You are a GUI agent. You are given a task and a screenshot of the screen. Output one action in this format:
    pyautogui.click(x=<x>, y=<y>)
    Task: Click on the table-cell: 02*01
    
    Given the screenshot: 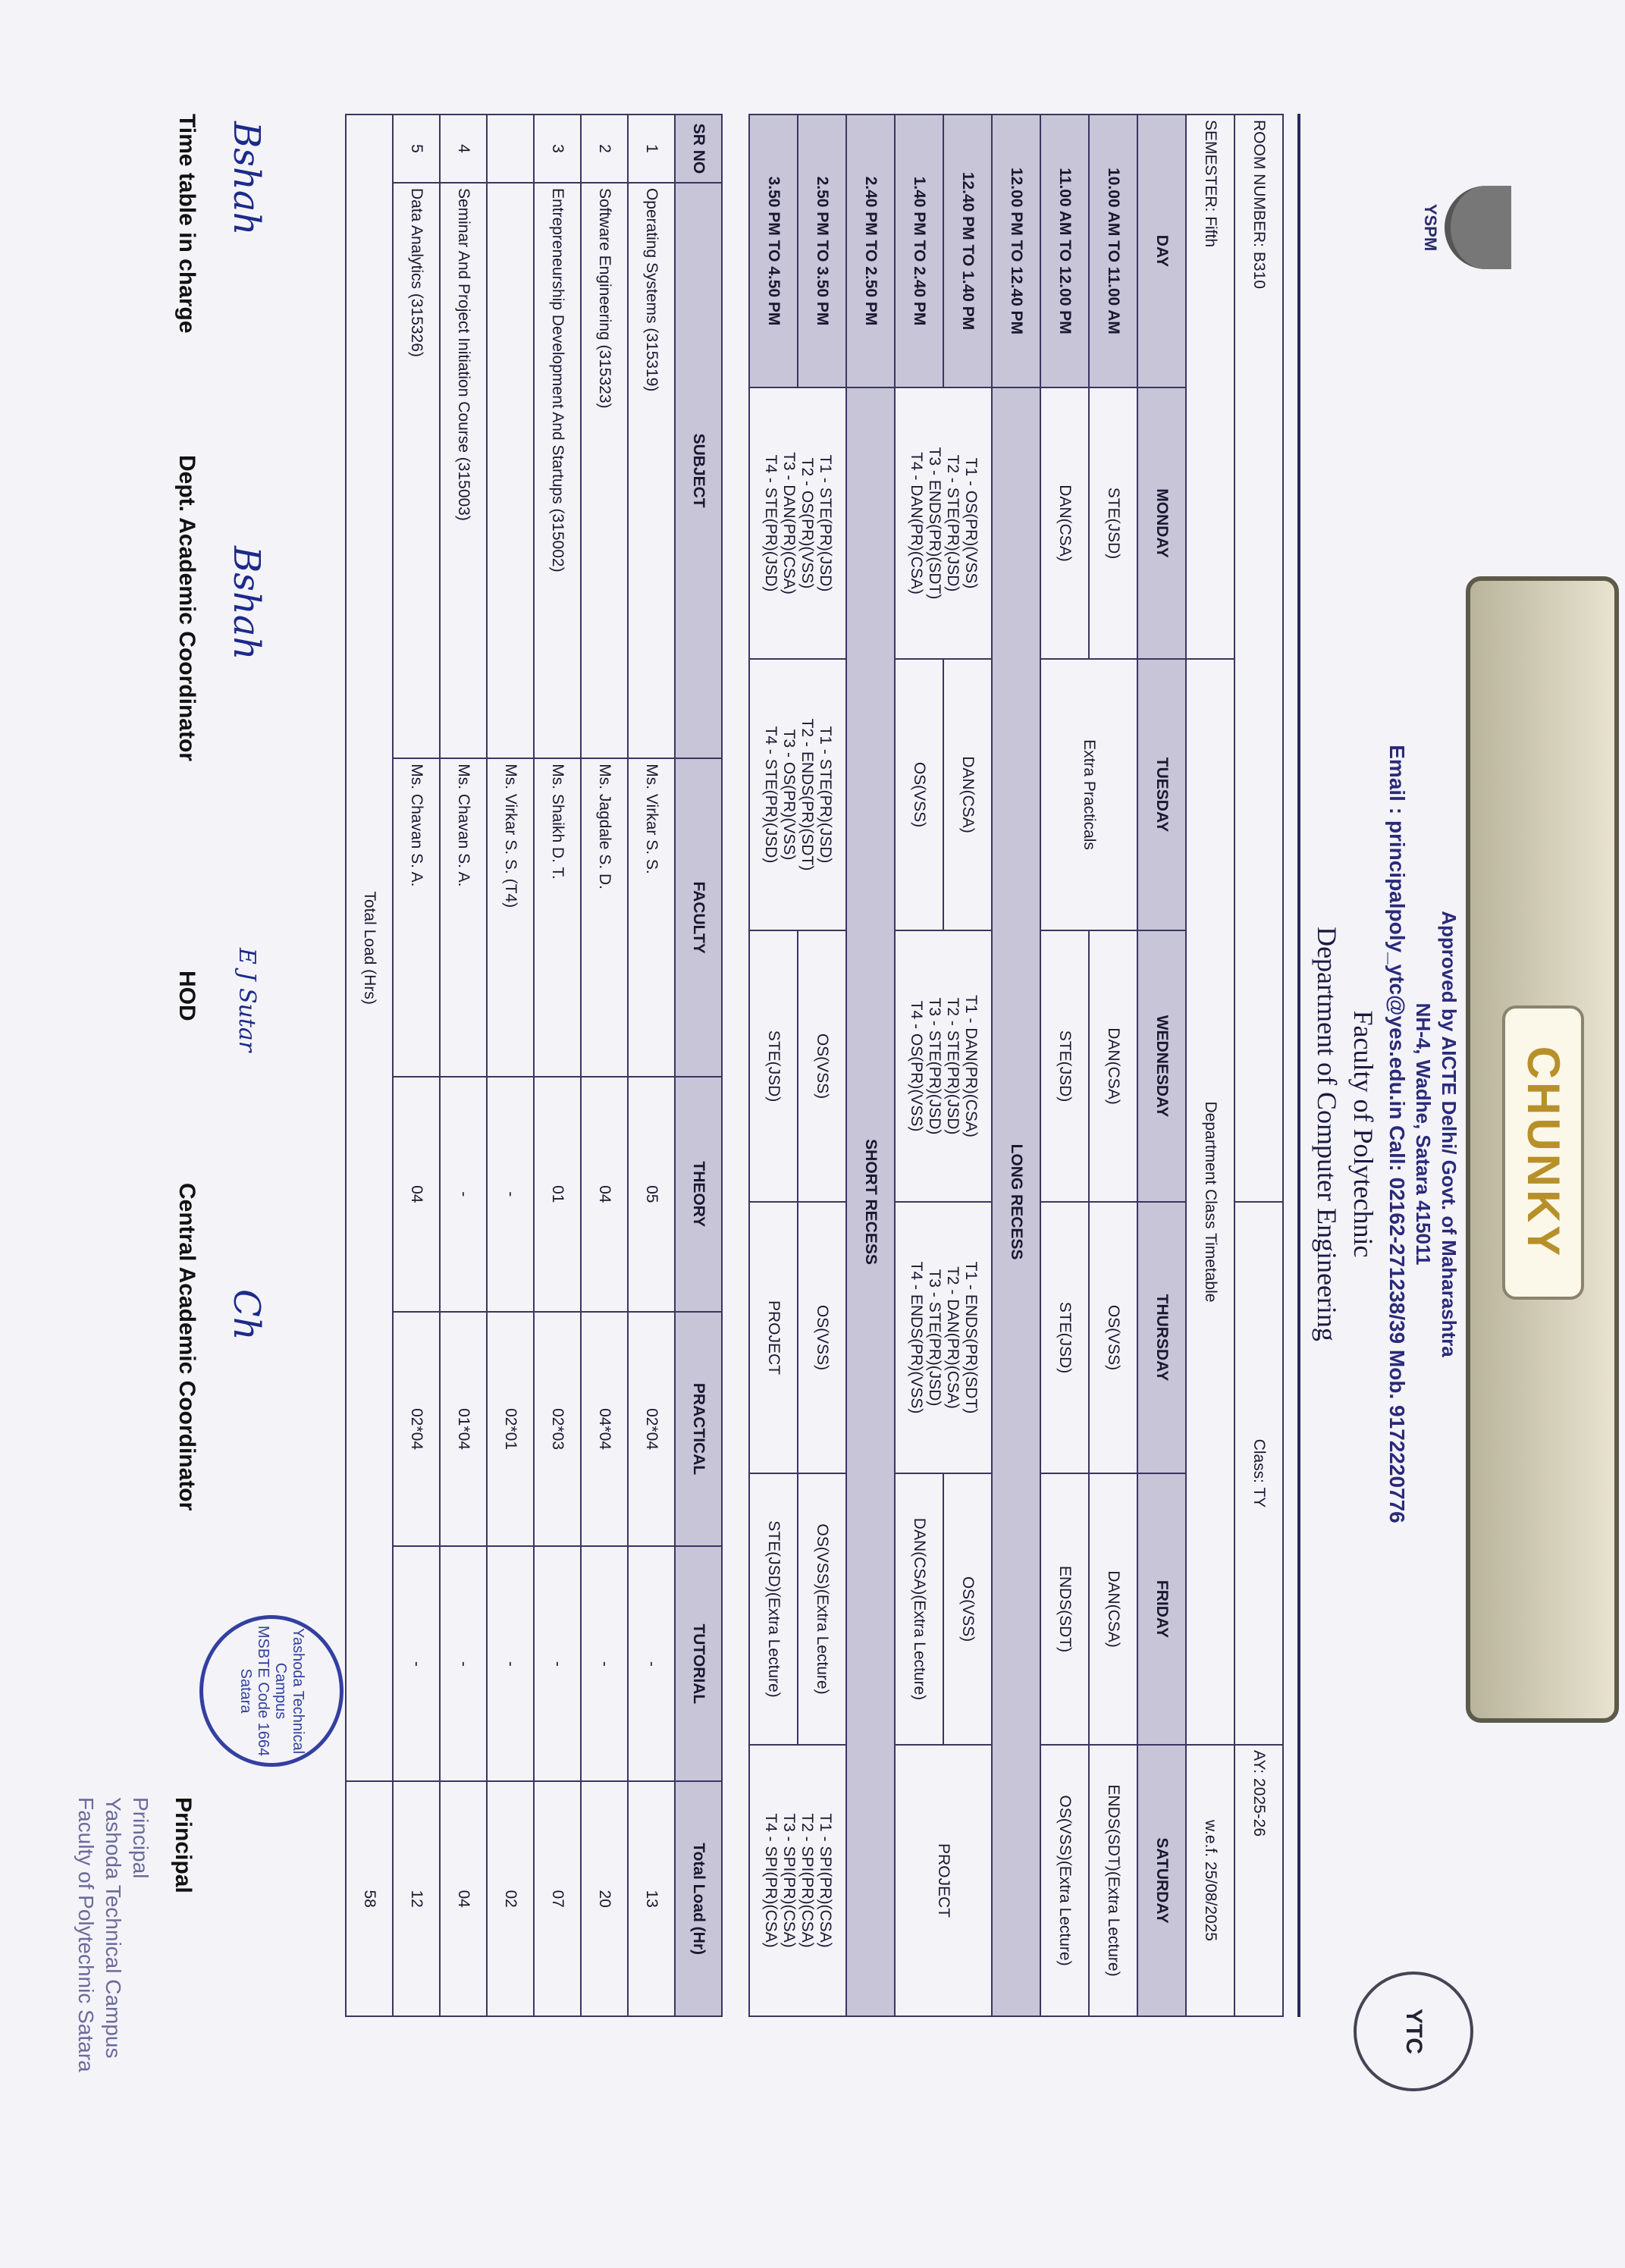 What is the action you would take?
    pyautogui.click(x=510, y=1429)
    